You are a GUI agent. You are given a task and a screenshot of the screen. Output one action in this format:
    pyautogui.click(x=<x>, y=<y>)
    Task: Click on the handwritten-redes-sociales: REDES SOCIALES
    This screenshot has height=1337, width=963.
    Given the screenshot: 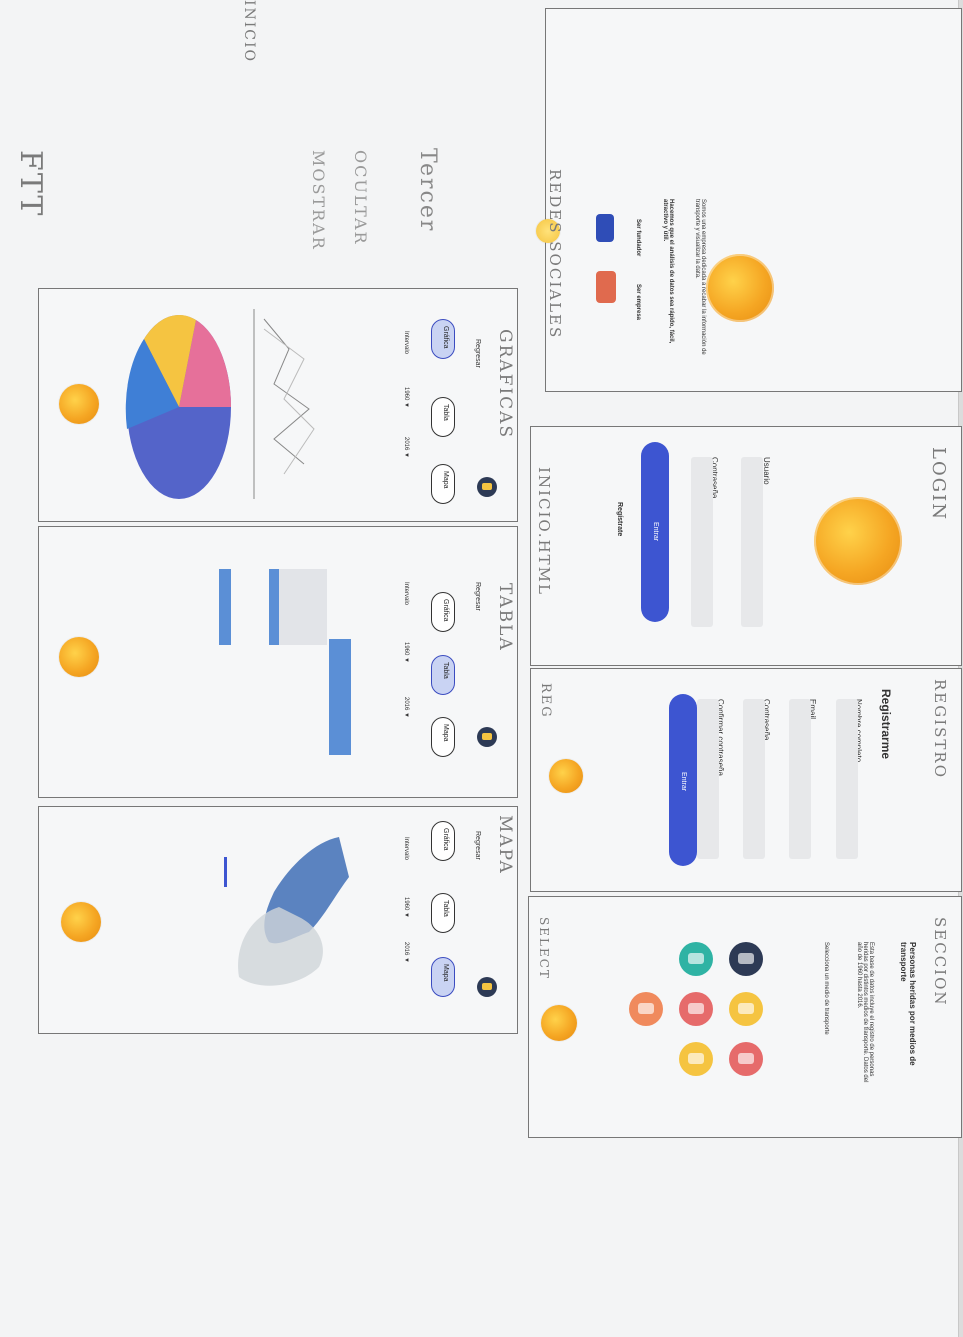 What is the action you would take?
    pyautogui.click(x=555, y=254)
    